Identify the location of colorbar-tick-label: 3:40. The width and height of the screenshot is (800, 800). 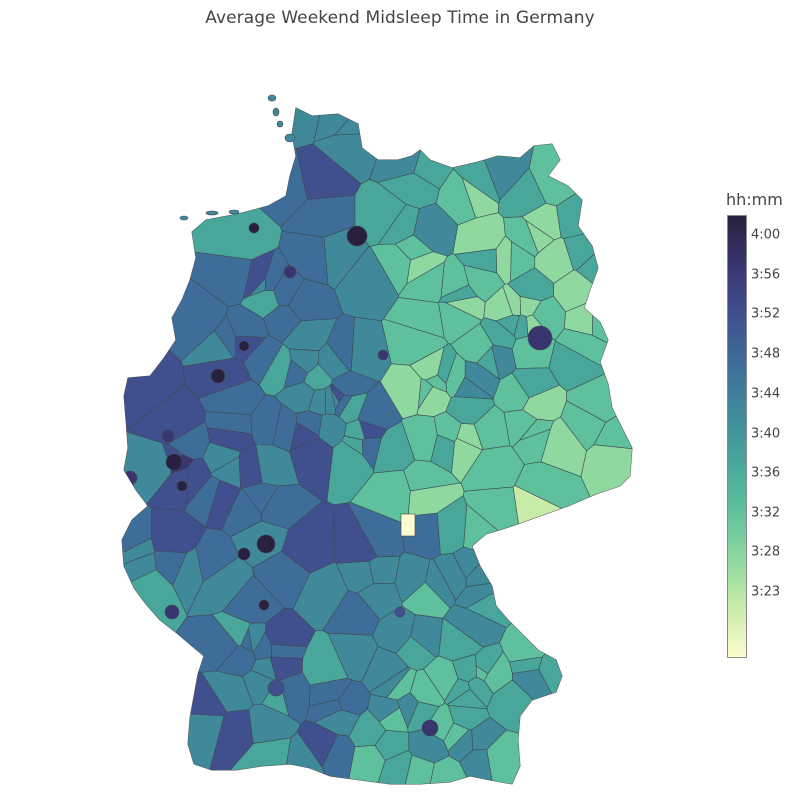
(766, 434).